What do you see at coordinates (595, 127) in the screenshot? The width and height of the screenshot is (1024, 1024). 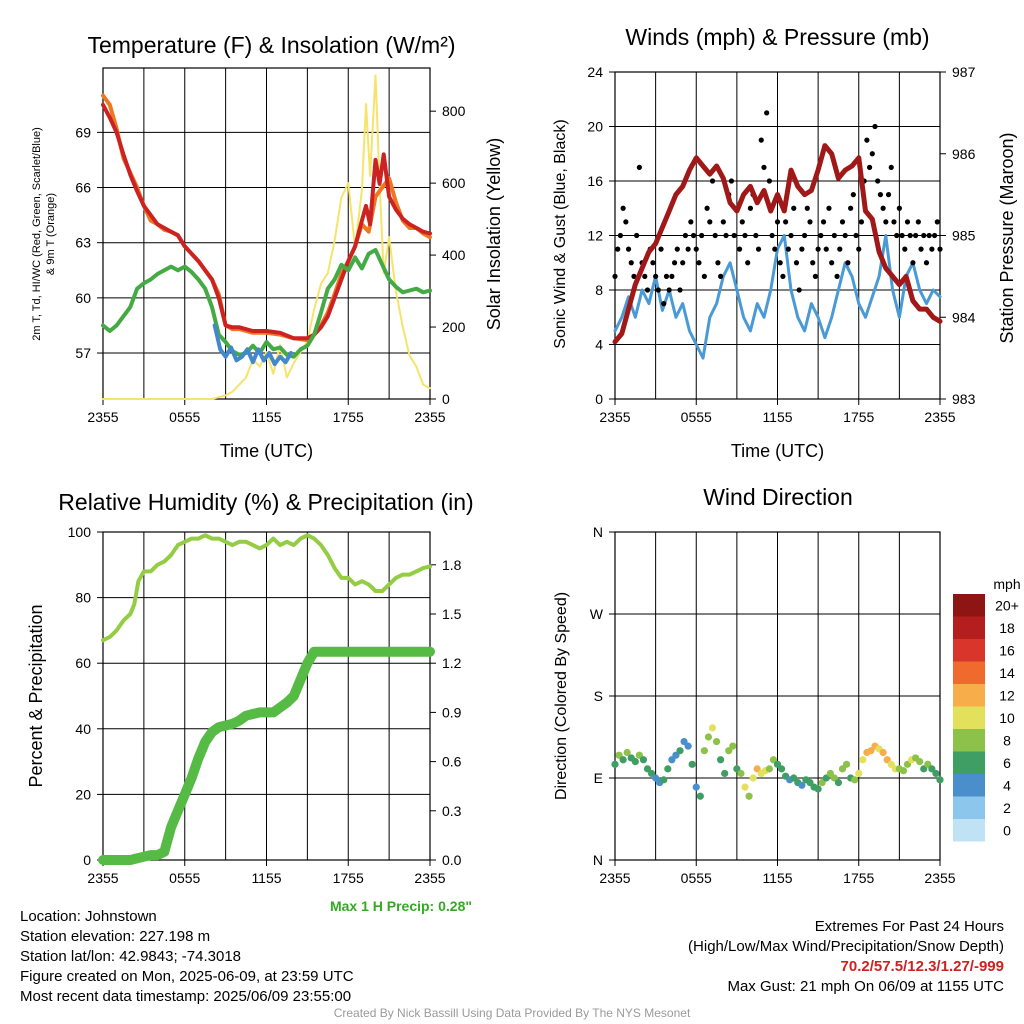 I see `wind-y-tick-label: 20` at bounding box center [595, 127].